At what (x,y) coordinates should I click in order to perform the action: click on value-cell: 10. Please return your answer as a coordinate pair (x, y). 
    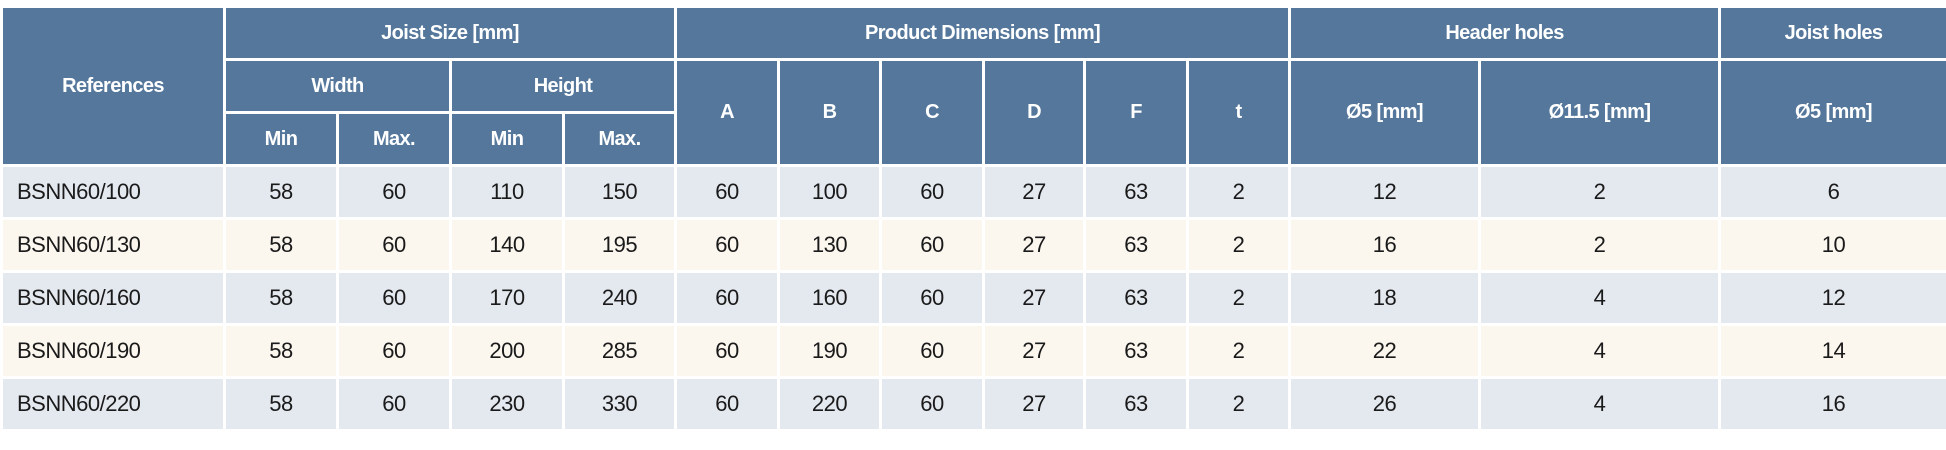
    Looking at the image, I should click on (1832, 245).